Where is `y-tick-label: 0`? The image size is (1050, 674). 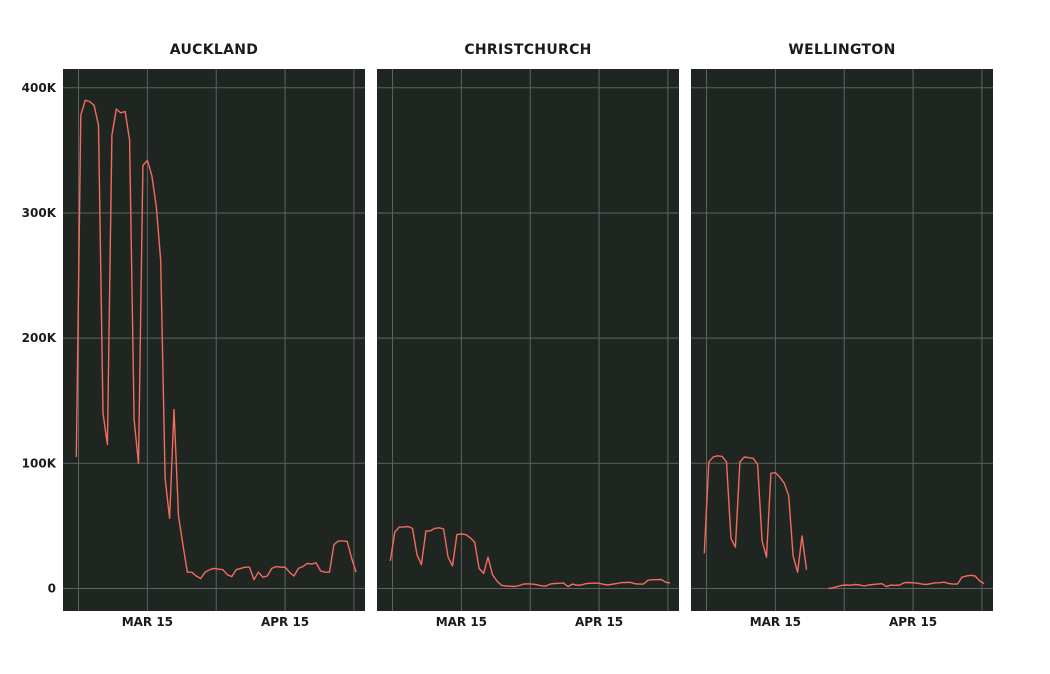 y-tick-label: 0 is located at coordinates (52, 588).